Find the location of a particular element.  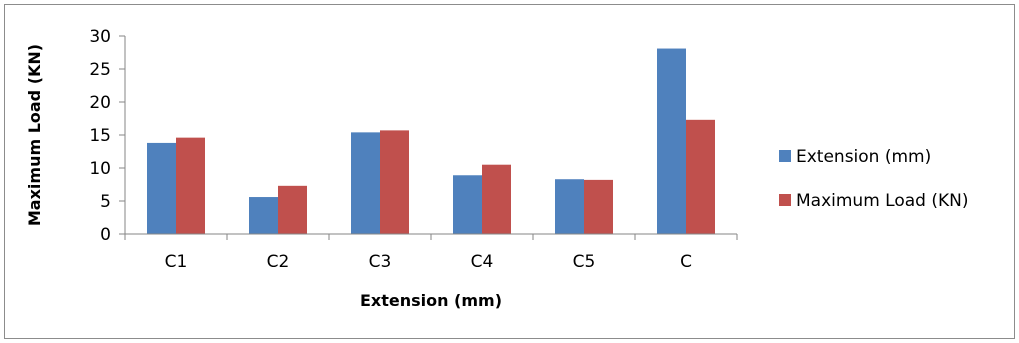

y-tick-label: 5 is located at coordinates (105, 202).